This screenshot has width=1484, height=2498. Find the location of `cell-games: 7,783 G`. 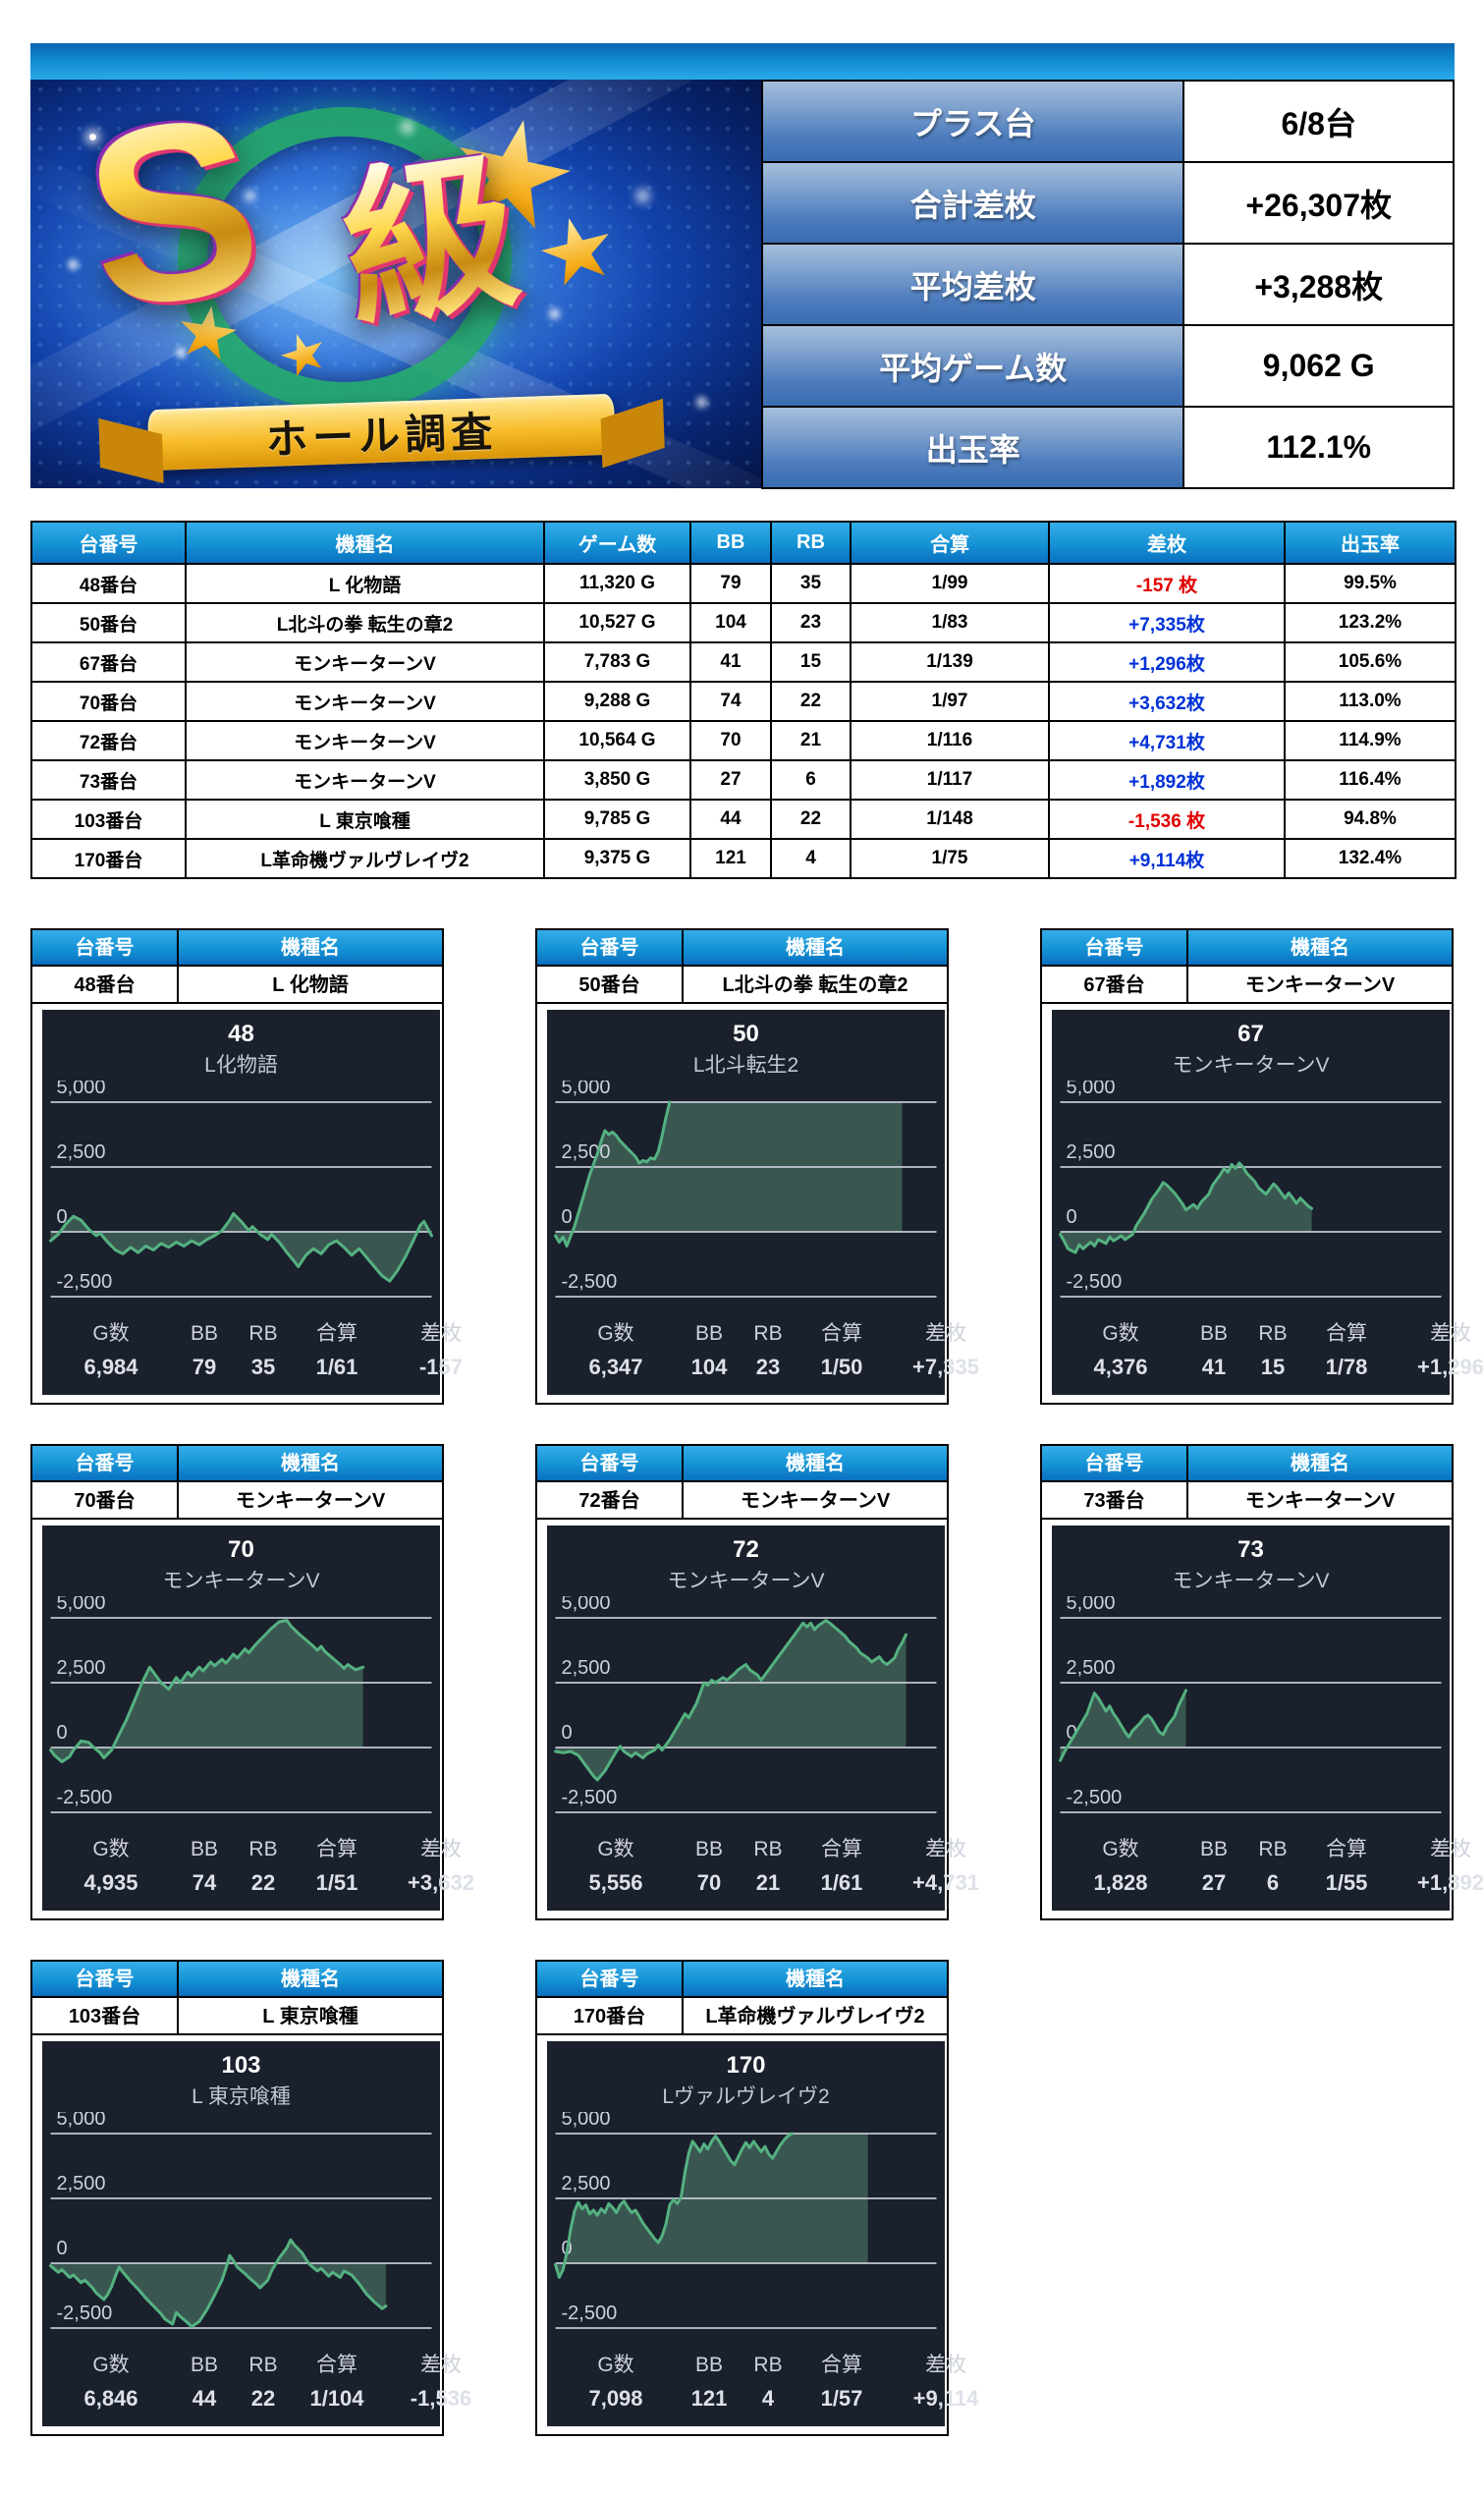

cell-games: 7,783 G is located at coordinates (617, 662).